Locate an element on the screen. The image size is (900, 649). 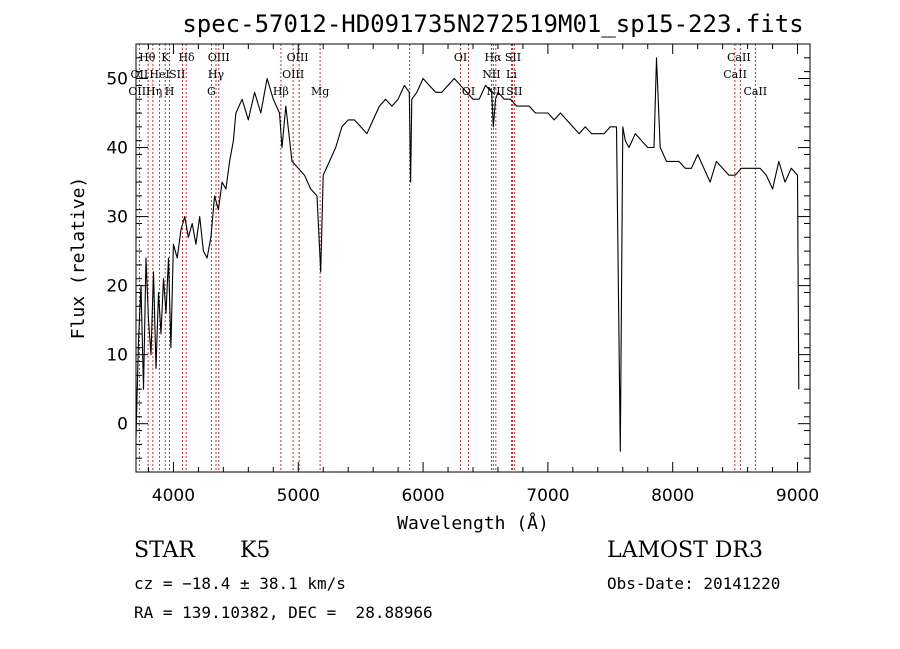
line-label-22: Mg is located at coordinates (320, 91).